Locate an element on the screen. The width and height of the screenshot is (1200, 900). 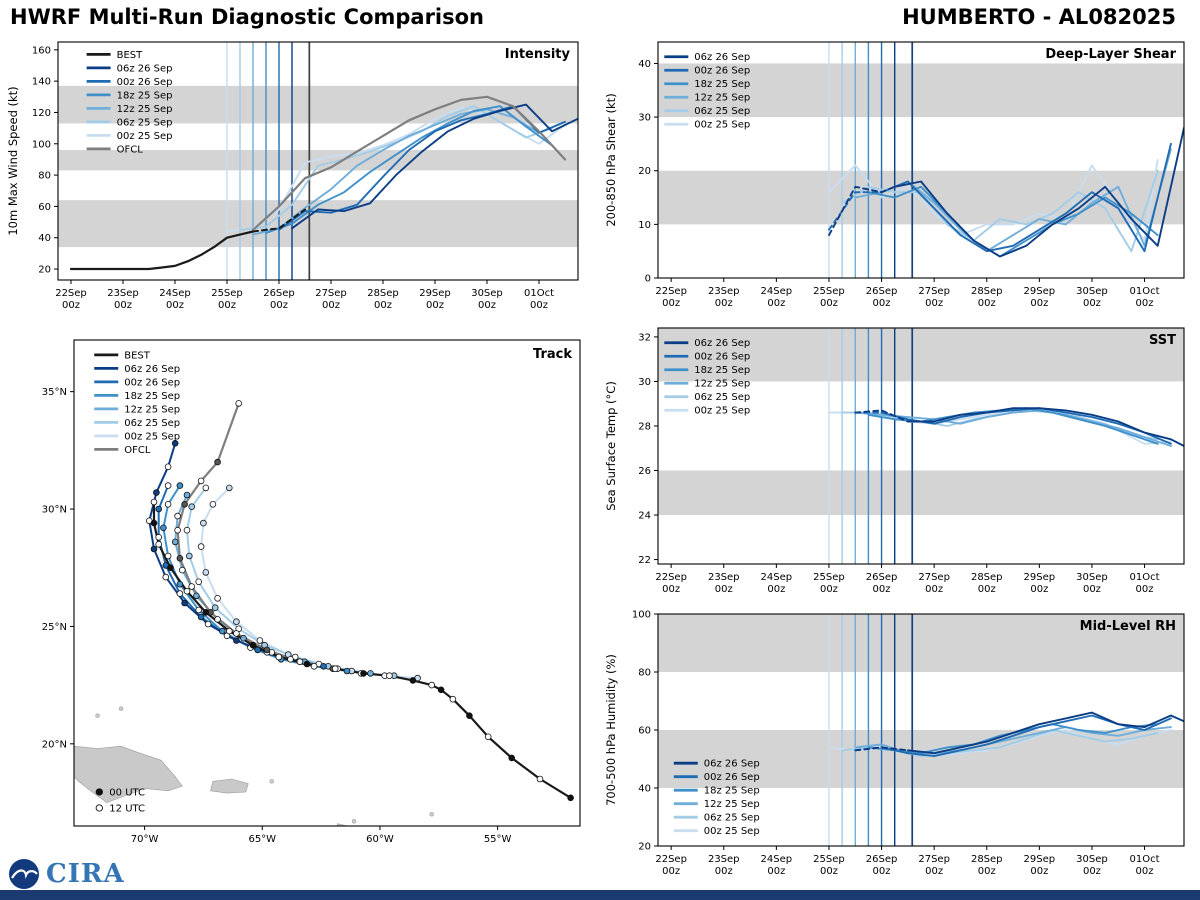
svg-text: 55°W is located at coordinates (498, 839).